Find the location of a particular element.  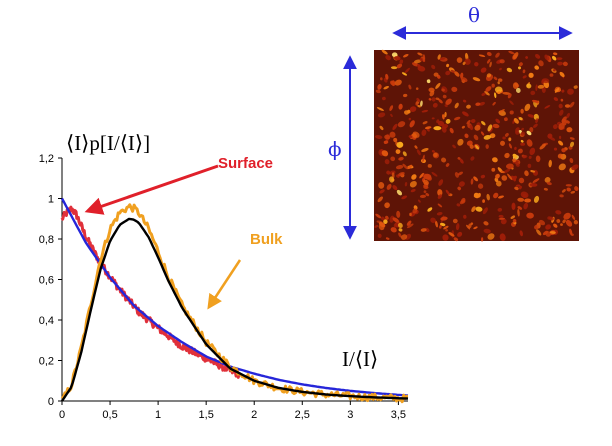

annotation-bulk-arrow is located at coordinates (224, 284).